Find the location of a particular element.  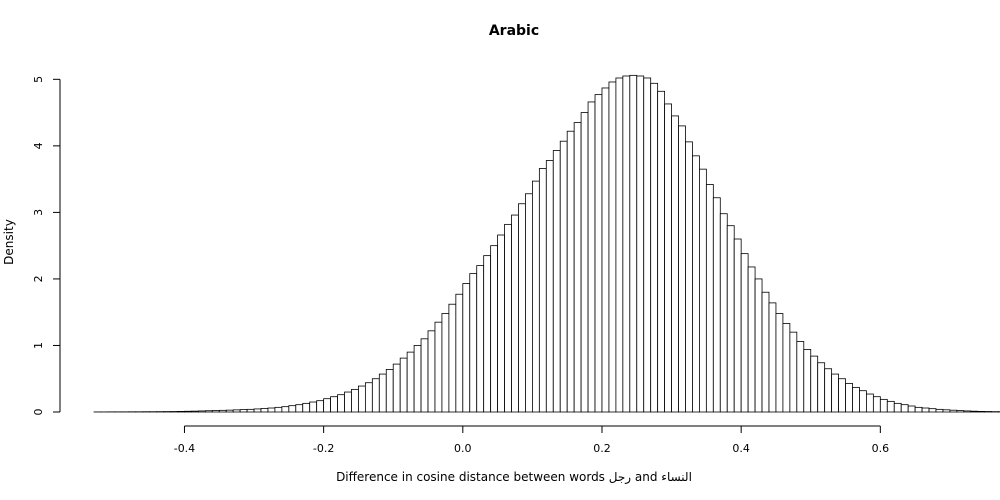

x-tick-label: -0.2 is located at coordinates (323, 448).